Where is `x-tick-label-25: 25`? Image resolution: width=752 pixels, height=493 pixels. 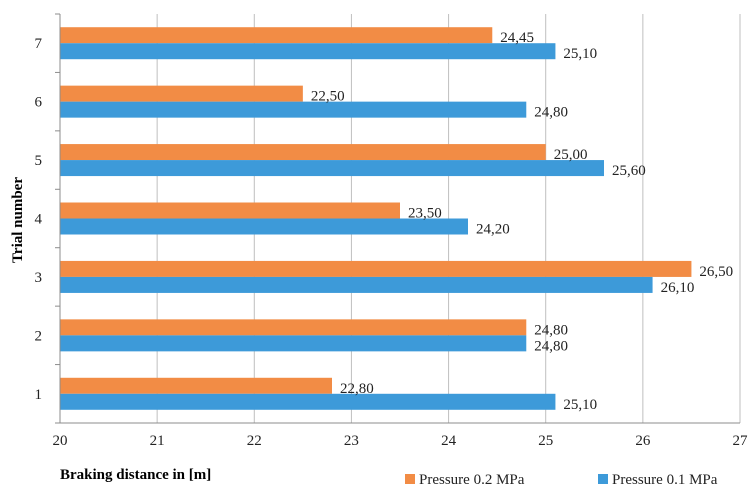 x-tick-label-25: 25 is located at coordinates (545, 441).